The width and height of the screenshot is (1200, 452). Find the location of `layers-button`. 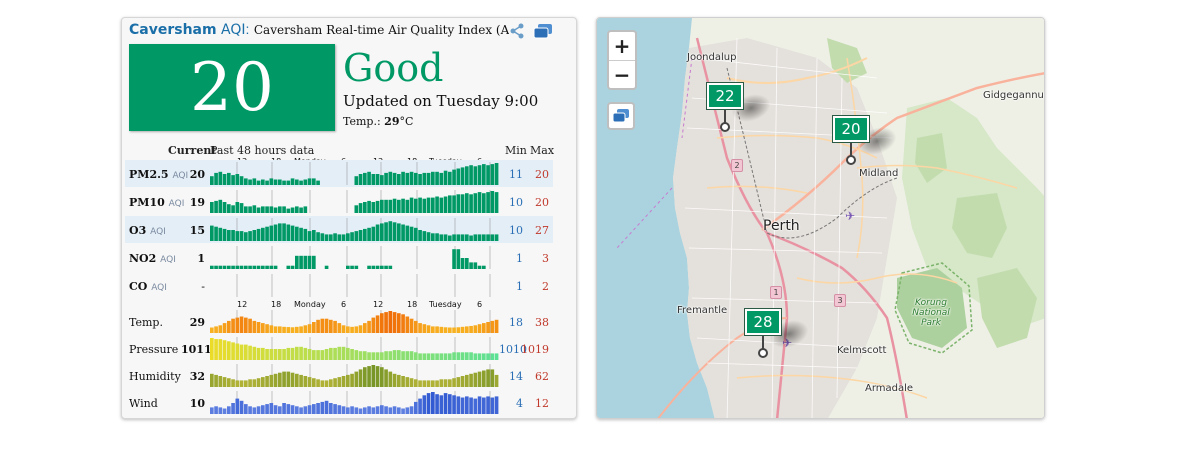

layers-button is located at coordinates (621, 116).